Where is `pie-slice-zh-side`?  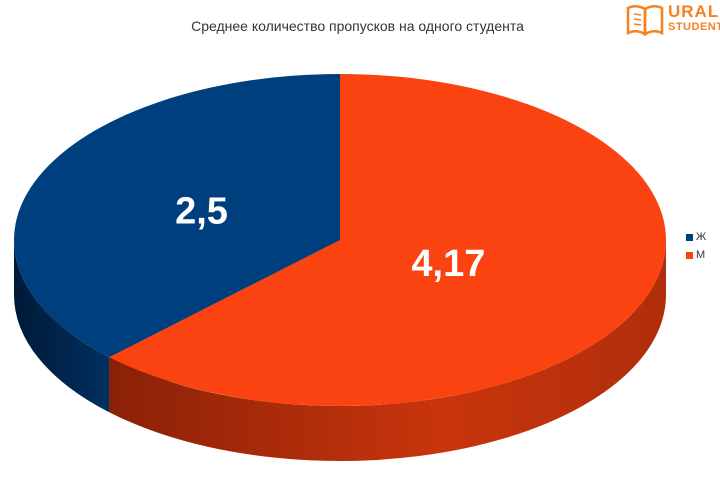
pie-slice-zh-side is located at coordinates (62, 326).